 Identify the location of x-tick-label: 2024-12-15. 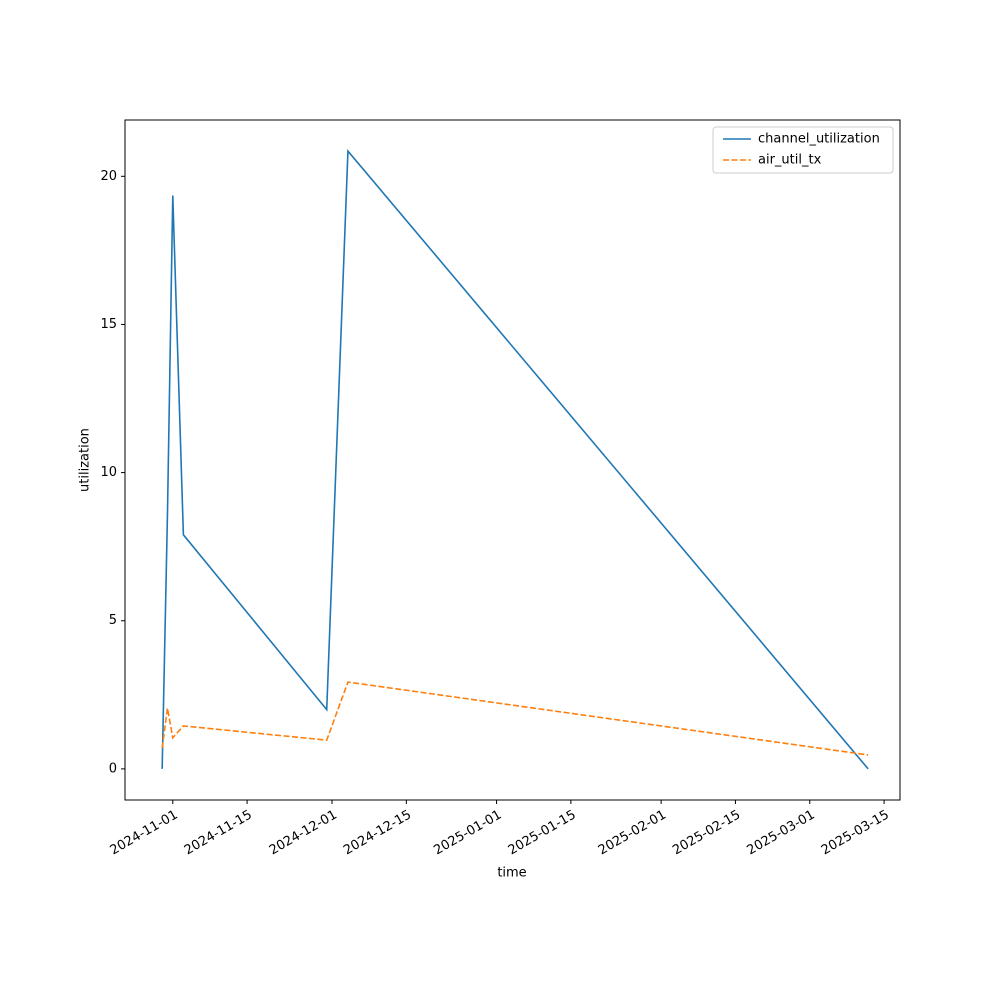
(377, 833).